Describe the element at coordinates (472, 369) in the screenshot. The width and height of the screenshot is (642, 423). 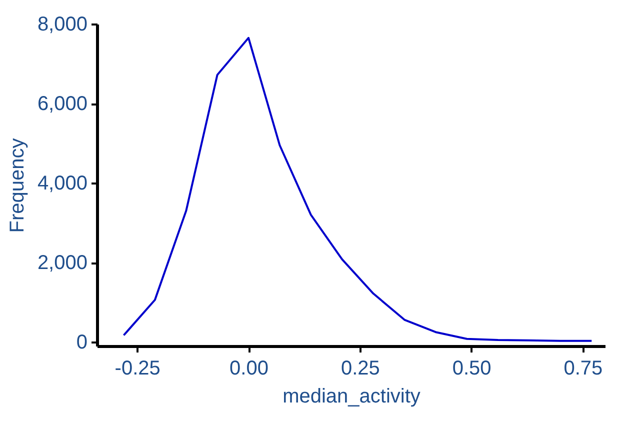
I see `x-tick-label: 0.50` at that location.